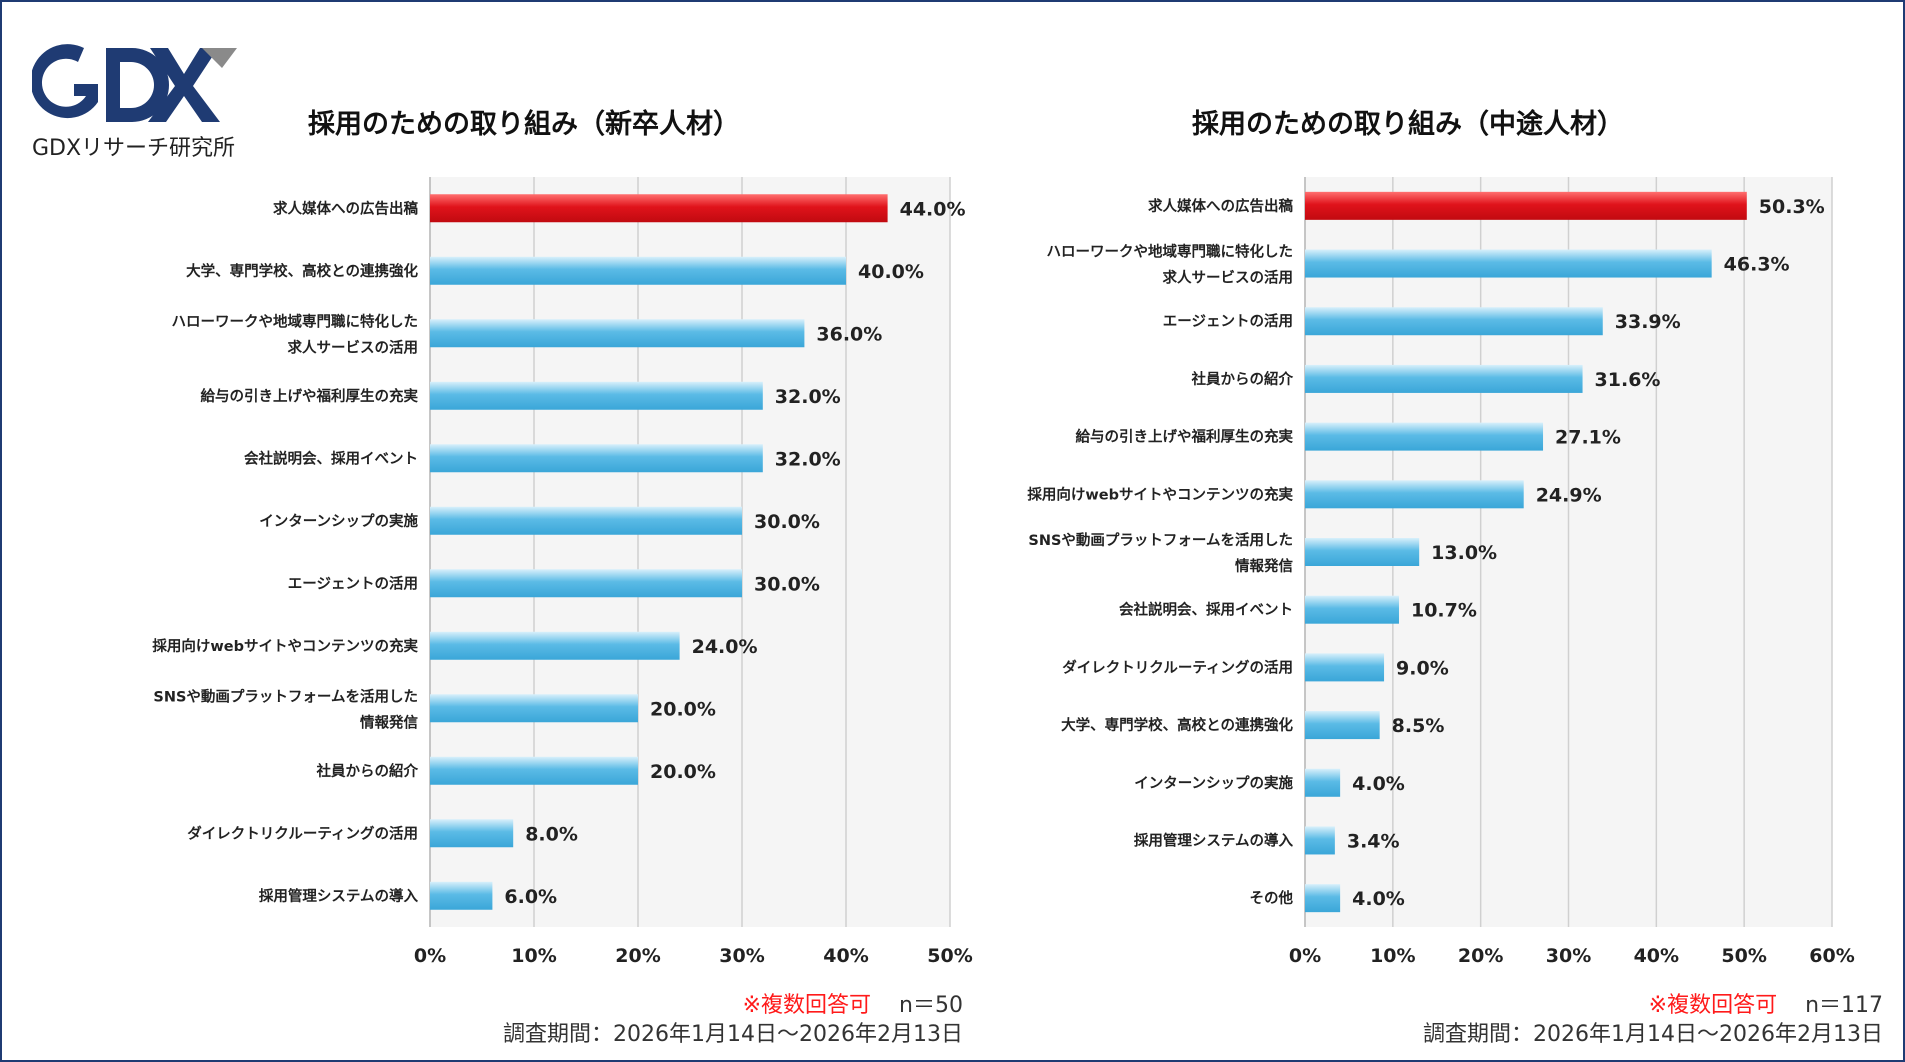 The image size is (1905, 1062). What do you see at coordinates (1792, 207) in the screenshot?
I see `data-label: 50.3%` at bounding box center [1792, 207].